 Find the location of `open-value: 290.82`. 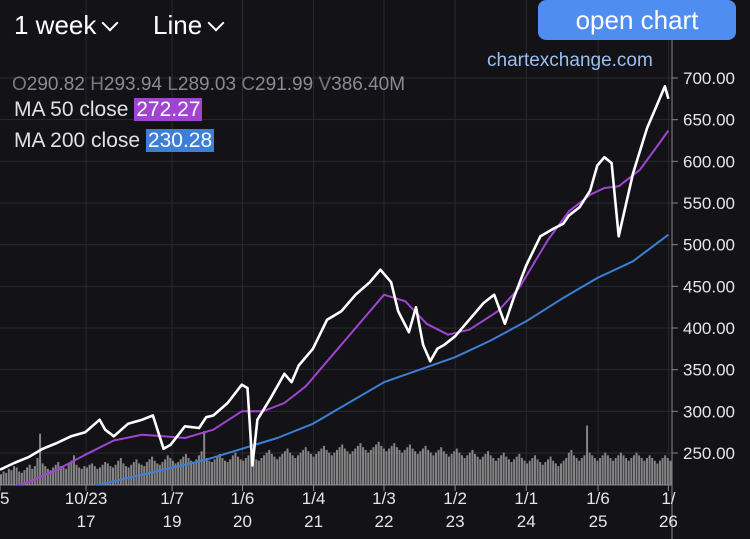

open-value: 290.82 is located at coordinates (55, 84).